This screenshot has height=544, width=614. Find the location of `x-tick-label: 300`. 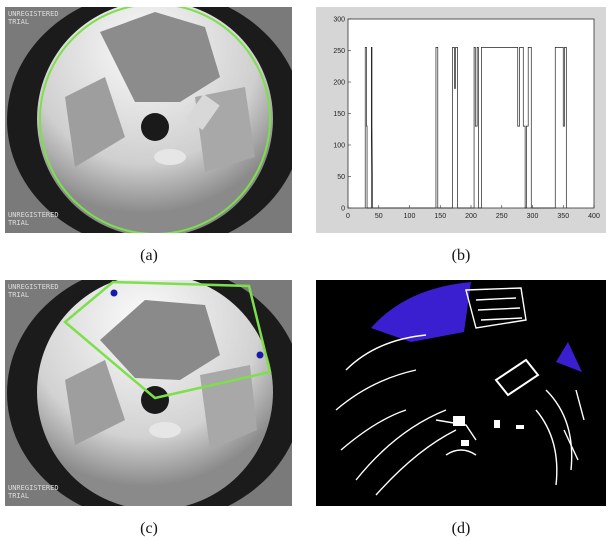

x-tick-label: 300 is located at coordinates (533, 216).